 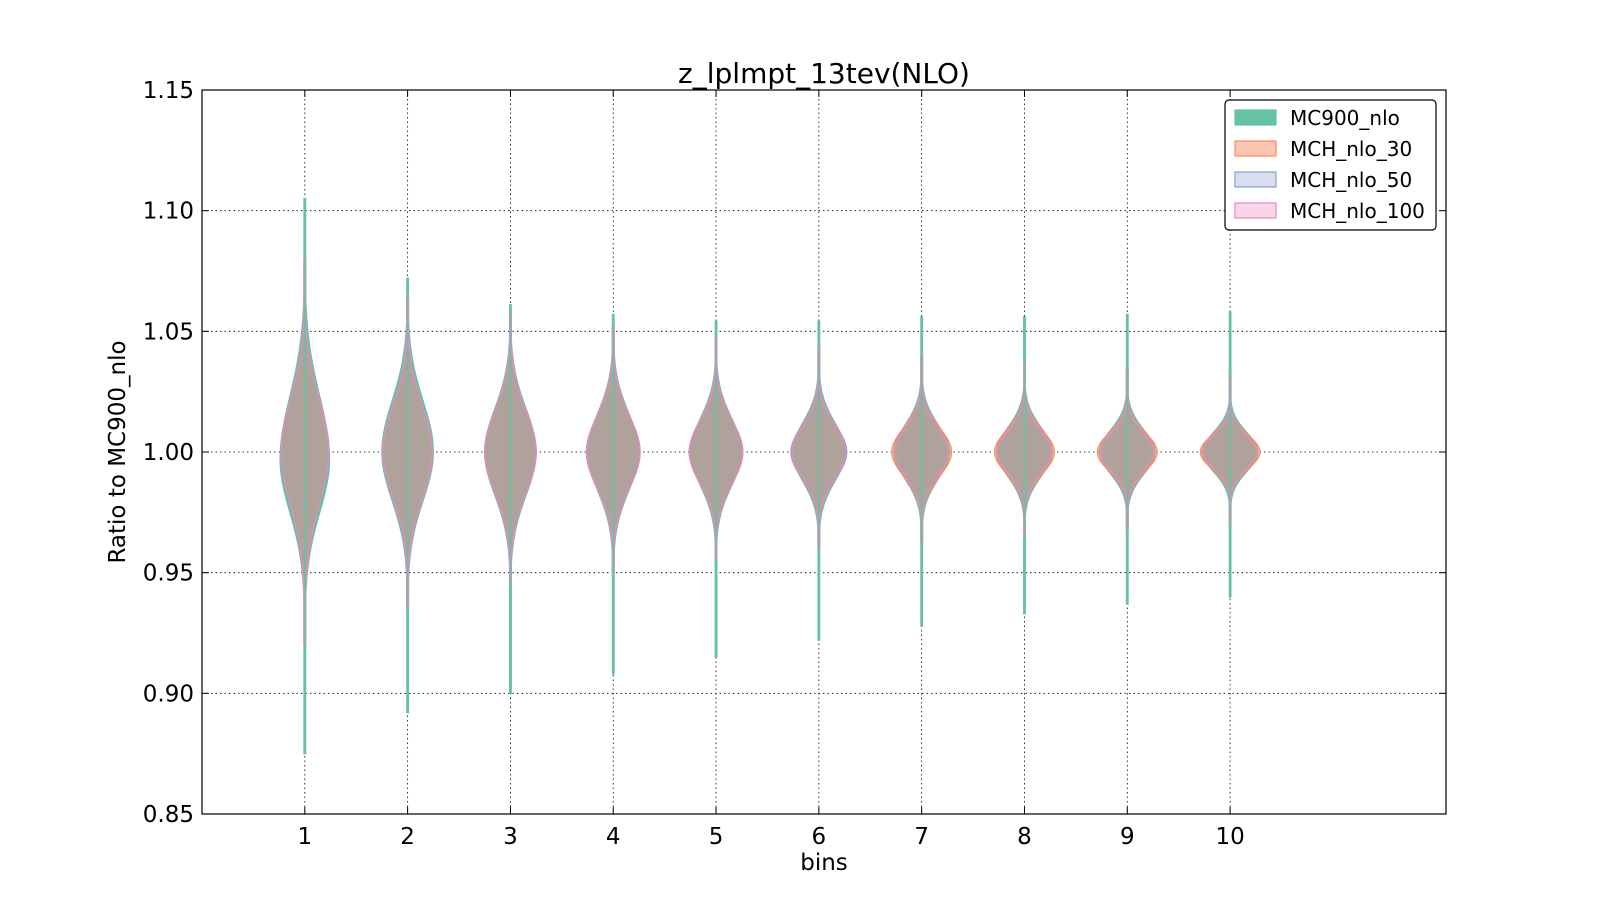 I want to click on x-tick-label: 9, so click(x=1127, y=837).